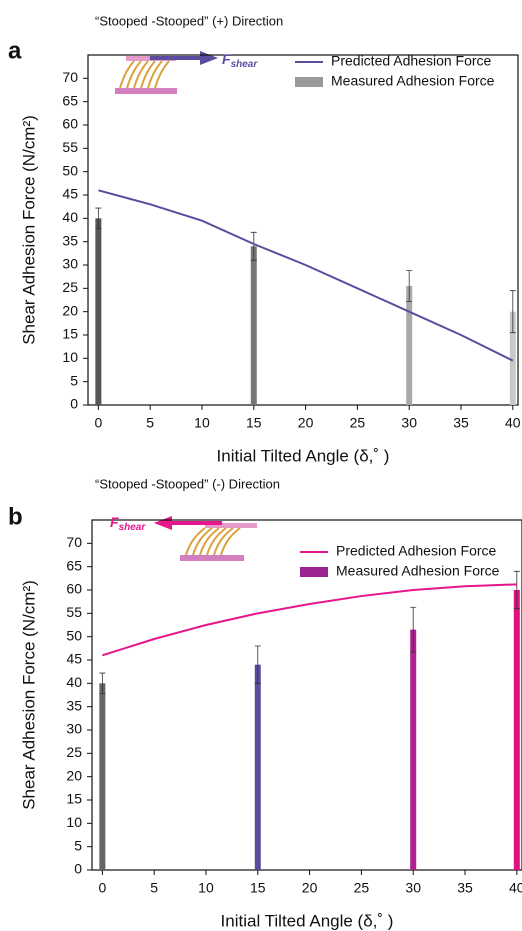  I want to click on panel-label: b, so click(15, 516).